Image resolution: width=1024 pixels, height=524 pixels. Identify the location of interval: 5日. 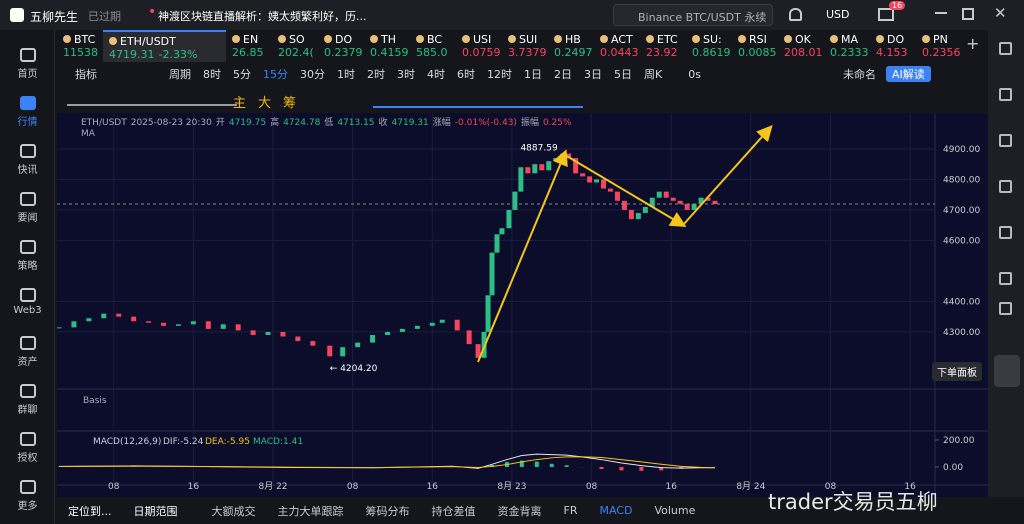
(623, 74).